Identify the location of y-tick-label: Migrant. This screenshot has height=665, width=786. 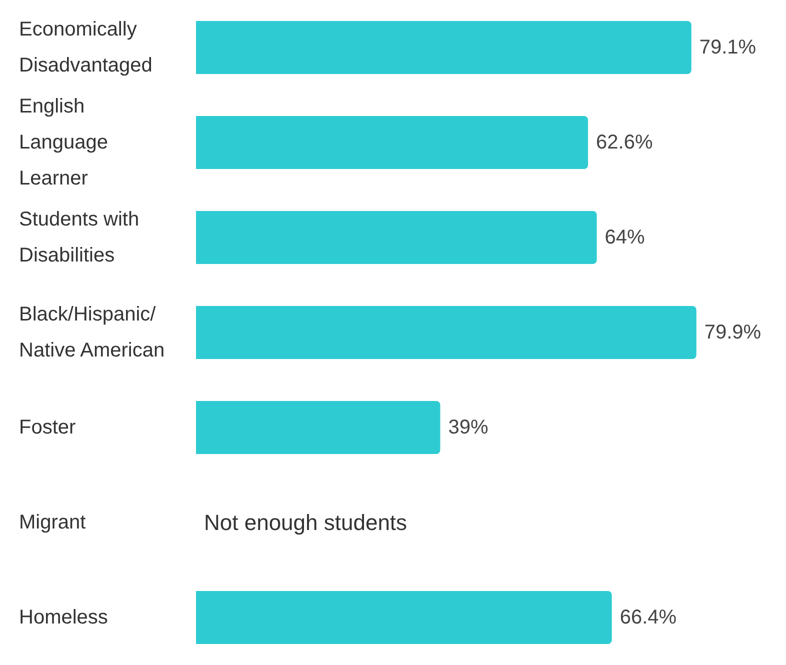
(52, 523).